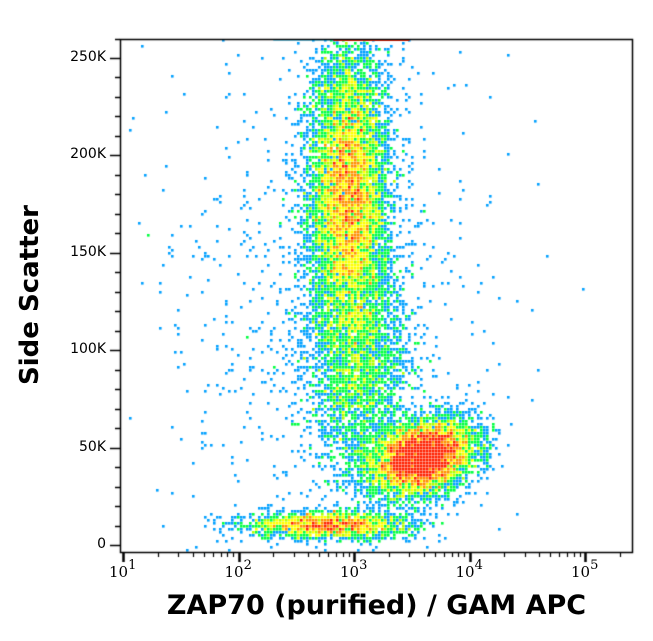 The height and width of the screenshot is (641, 653). Describe the element at coordinates (88, 57) in the screenshot. I see `y-tick-label: 250K` at that location.